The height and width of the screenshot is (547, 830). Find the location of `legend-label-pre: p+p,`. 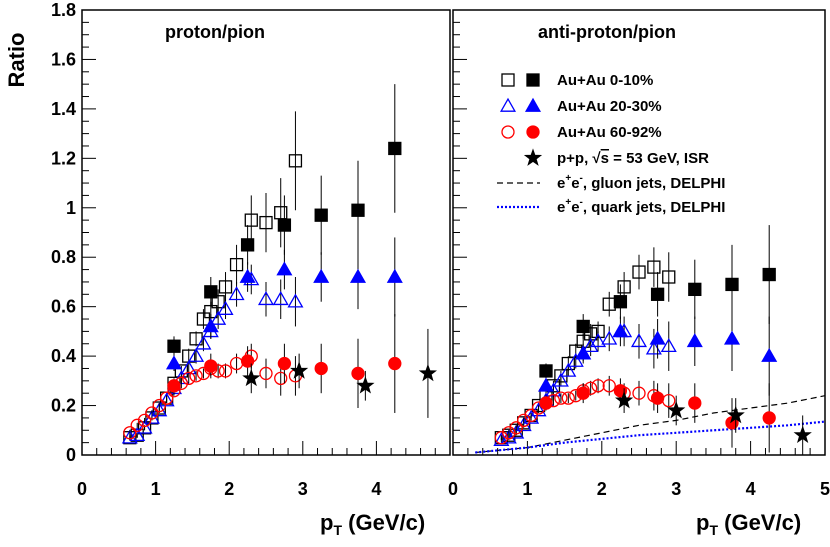

legend-label-pre: p+p, is located at coordinates (574, 158).